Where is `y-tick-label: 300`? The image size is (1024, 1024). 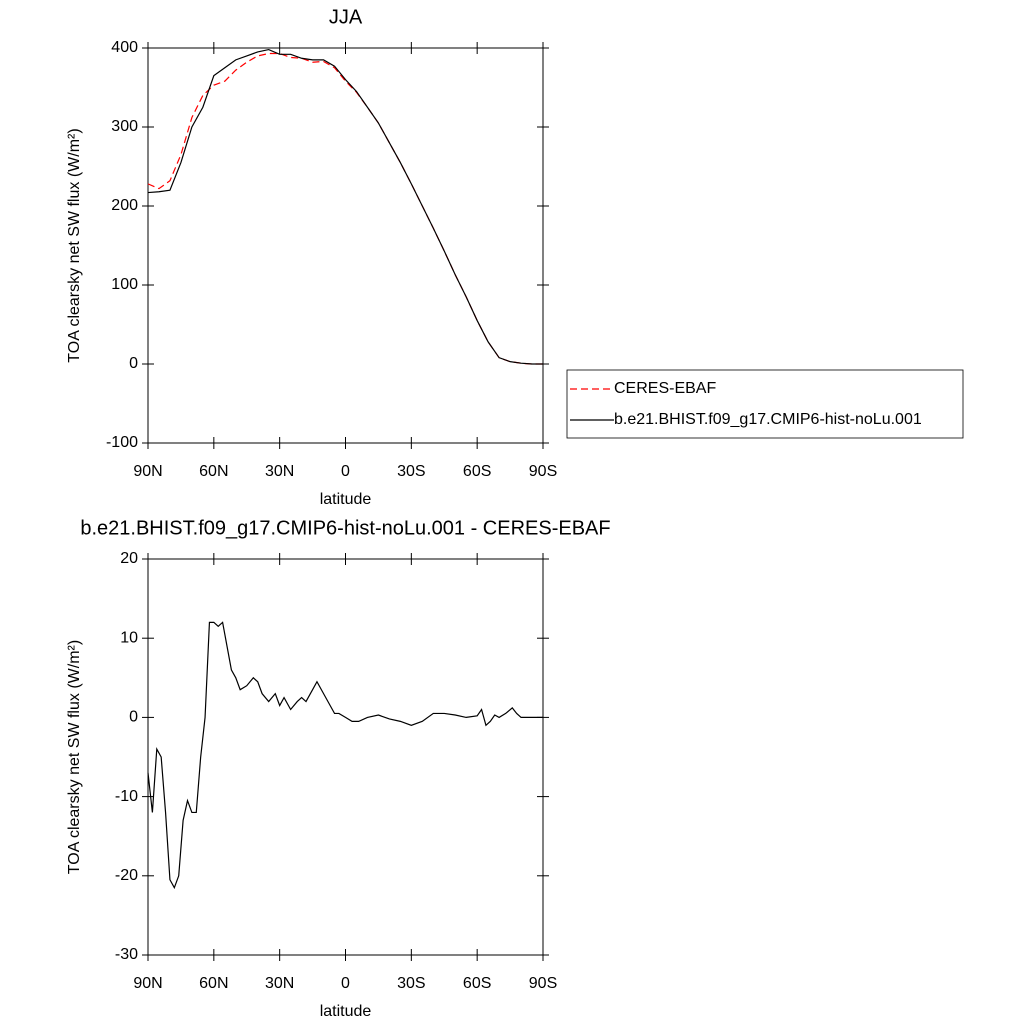
y-tick-label: 300 is located at coordinates (124, 126).